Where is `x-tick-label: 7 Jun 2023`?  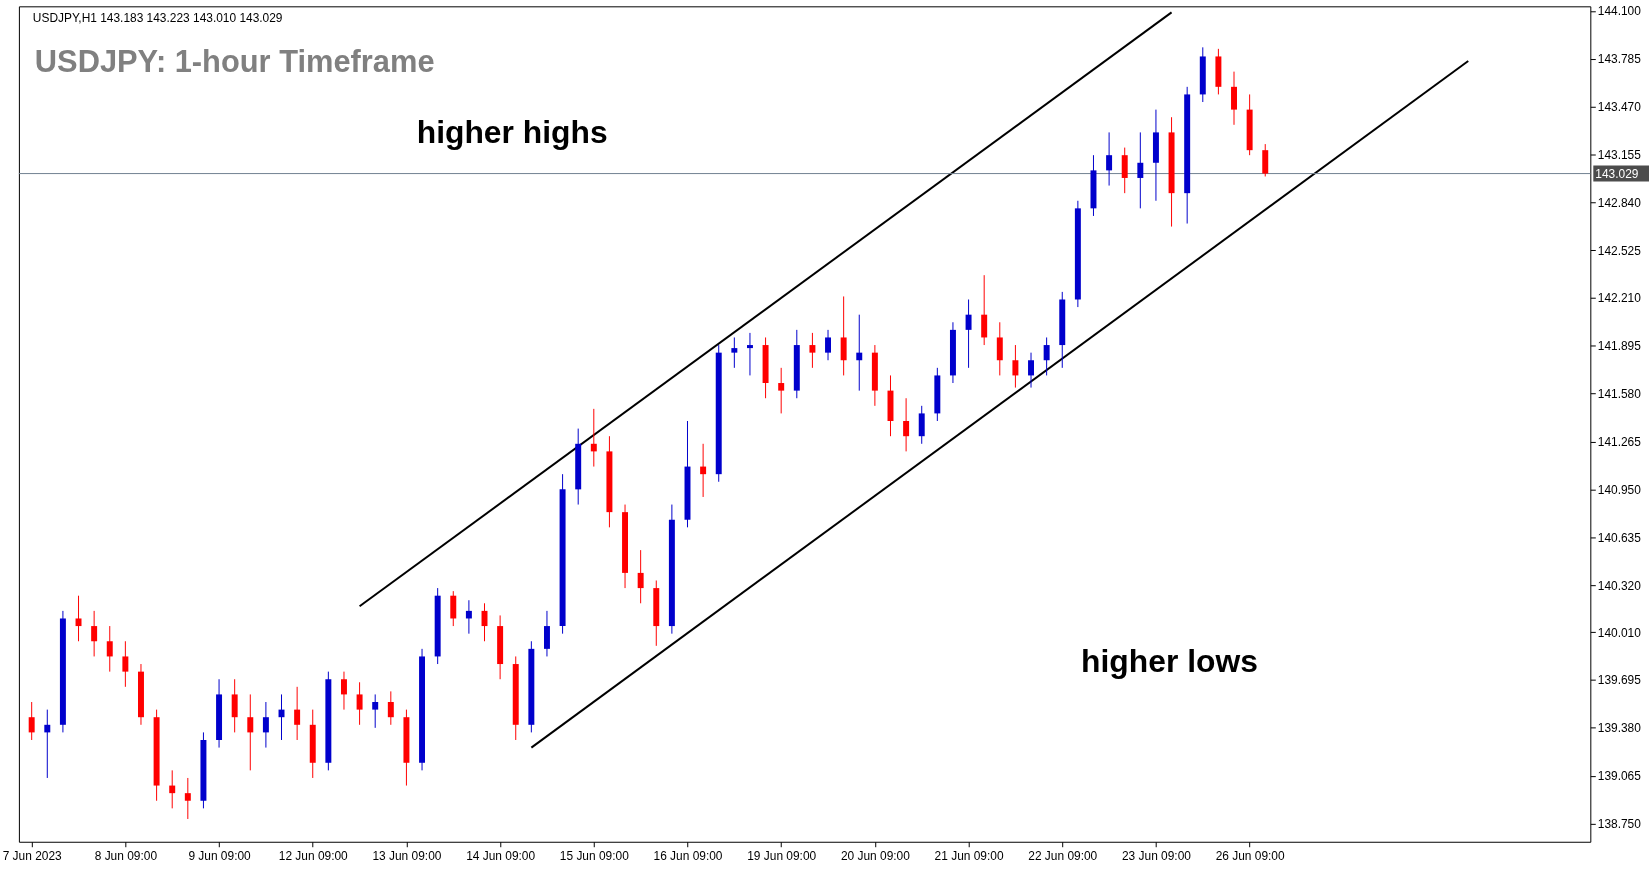 x-tick-label: 7 Jun 2023 is located at coordinates (32, 856).